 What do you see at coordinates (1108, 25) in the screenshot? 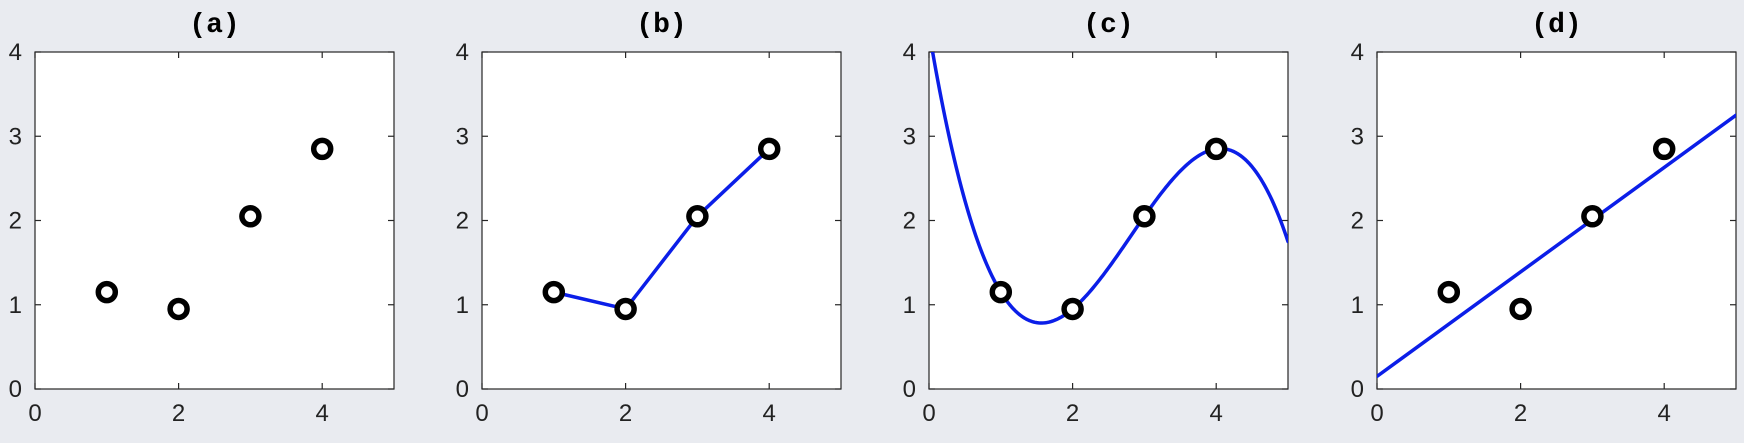
I see `panel-title: (c)` at bounding box center [1108, 25].